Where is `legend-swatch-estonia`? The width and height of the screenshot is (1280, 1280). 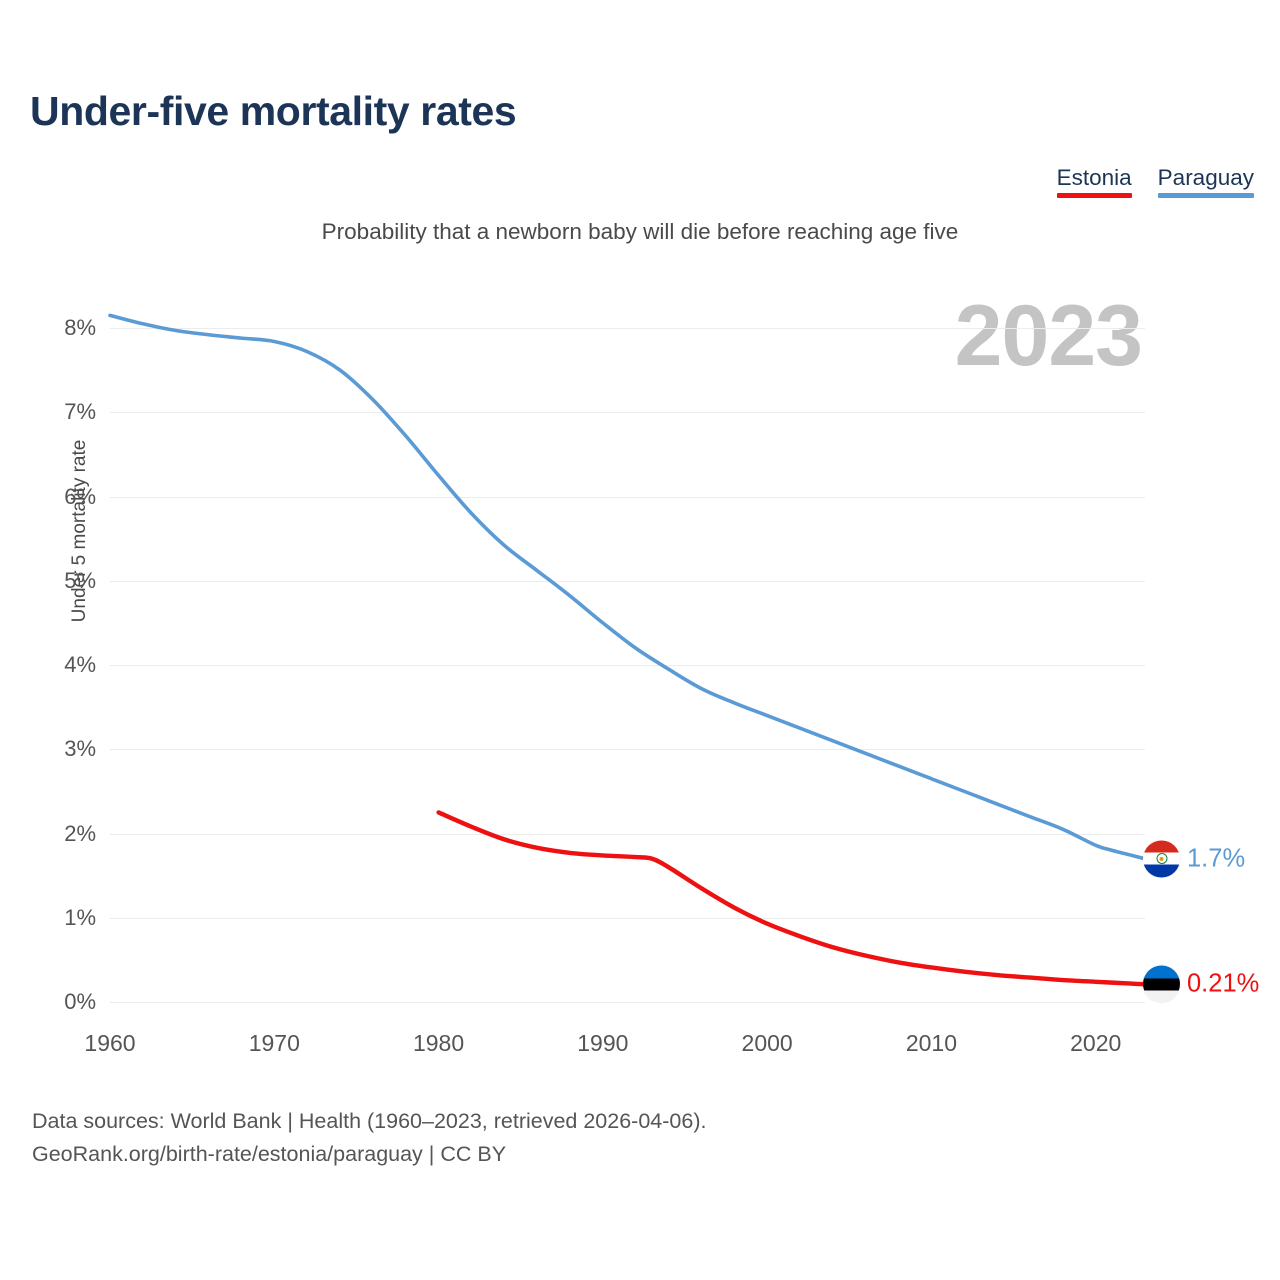
legend-swatch-estonia is located at coordinates (1094, 195).